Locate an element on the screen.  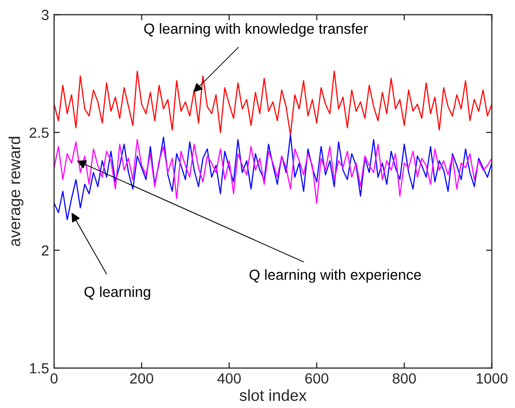
x-tick-label: 1000 is located at coordinates (492, 378).